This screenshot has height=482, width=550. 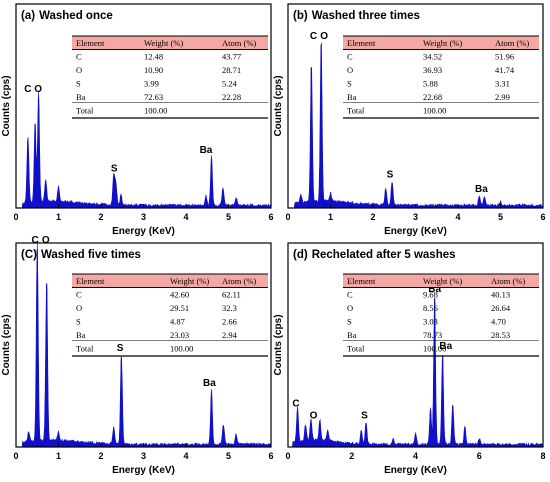 What do you see at coordinates (153, 57) in the screenshot?
I see `table-cell: 12.48` at bounding box center [153, 57].